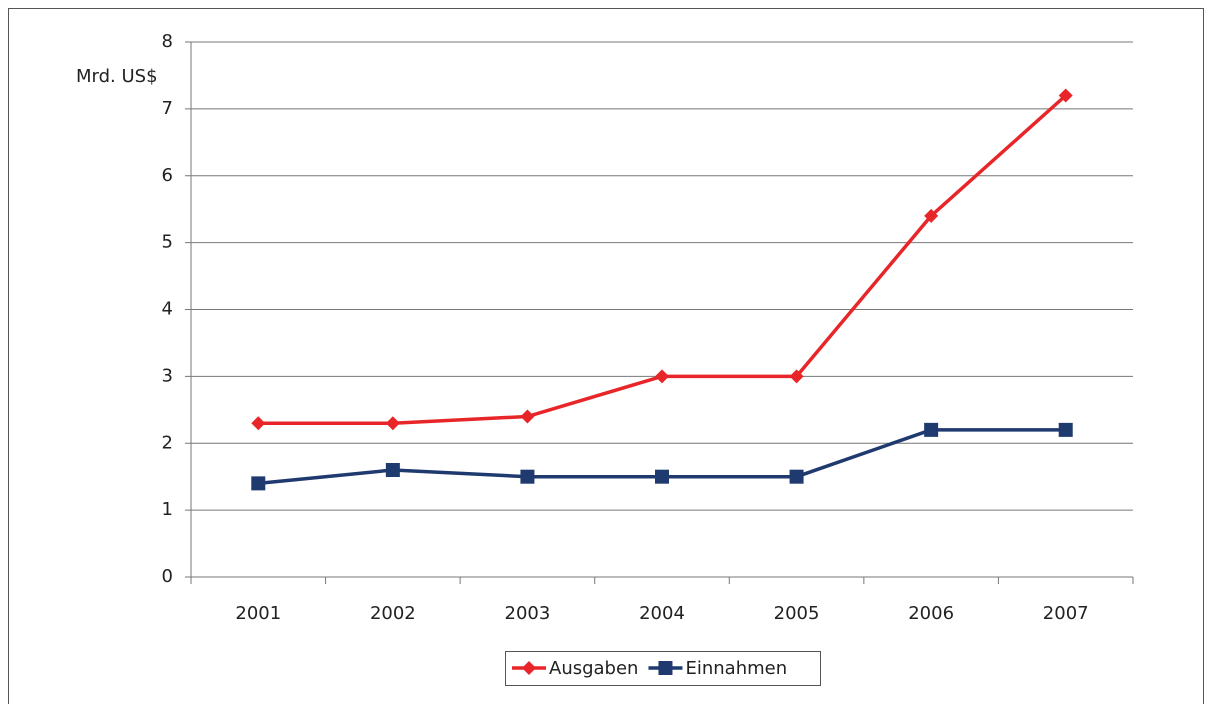 The width and height of the screenshot is (1212, 704). Describe the element at coordinates (167, 242) in the screenshot. I see `y-tick-label: 5` at that location.